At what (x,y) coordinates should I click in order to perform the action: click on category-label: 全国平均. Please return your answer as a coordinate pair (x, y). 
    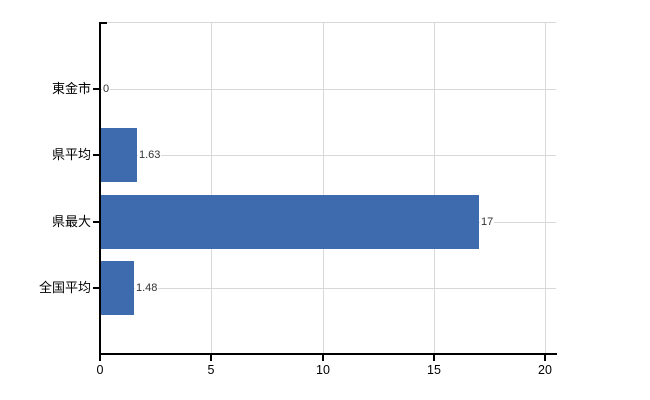
    Looking at the image, I should click on (64, 287).